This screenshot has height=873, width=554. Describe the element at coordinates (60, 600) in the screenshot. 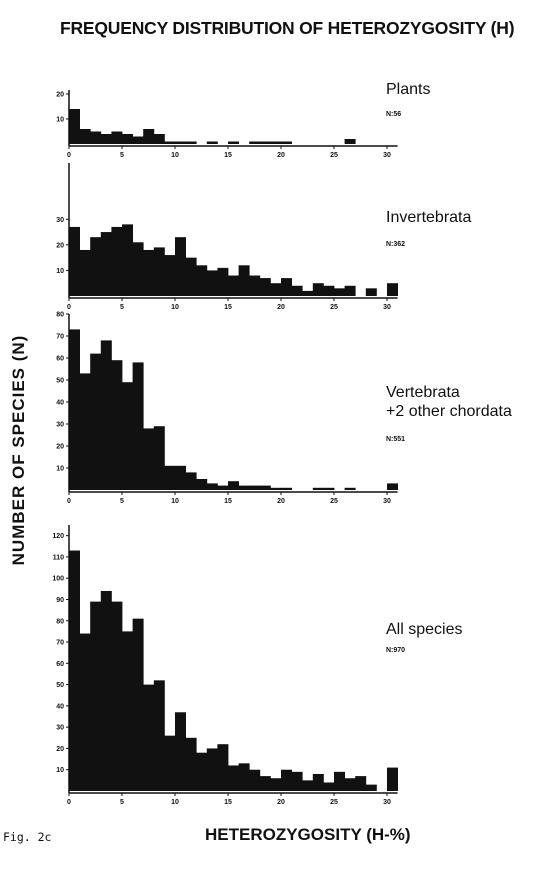

I see `y-tick-label: 90` at that location.